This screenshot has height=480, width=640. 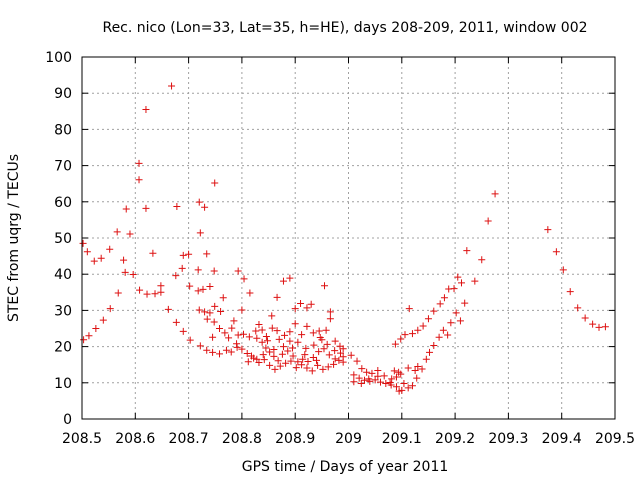 What do you see at coordinates (63, 203) in the screenshot?
I see `y-tick-label: 60` at bounding box center [63, 203].